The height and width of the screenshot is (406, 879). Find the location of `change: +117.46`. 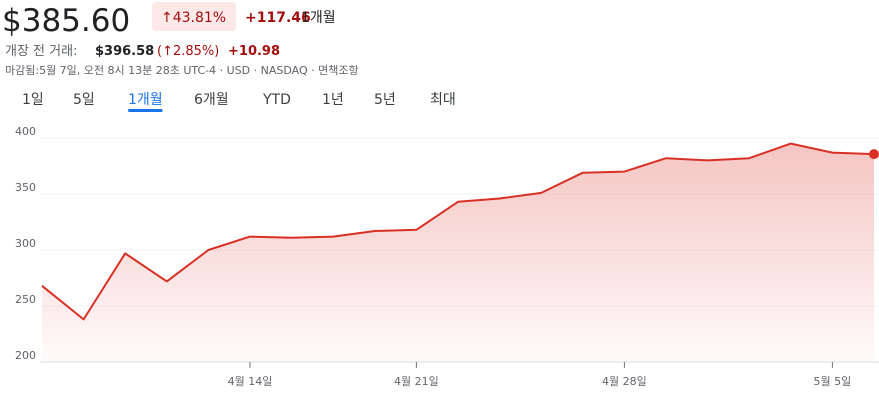

change: +117.46 is located at coordinates (278, 18).